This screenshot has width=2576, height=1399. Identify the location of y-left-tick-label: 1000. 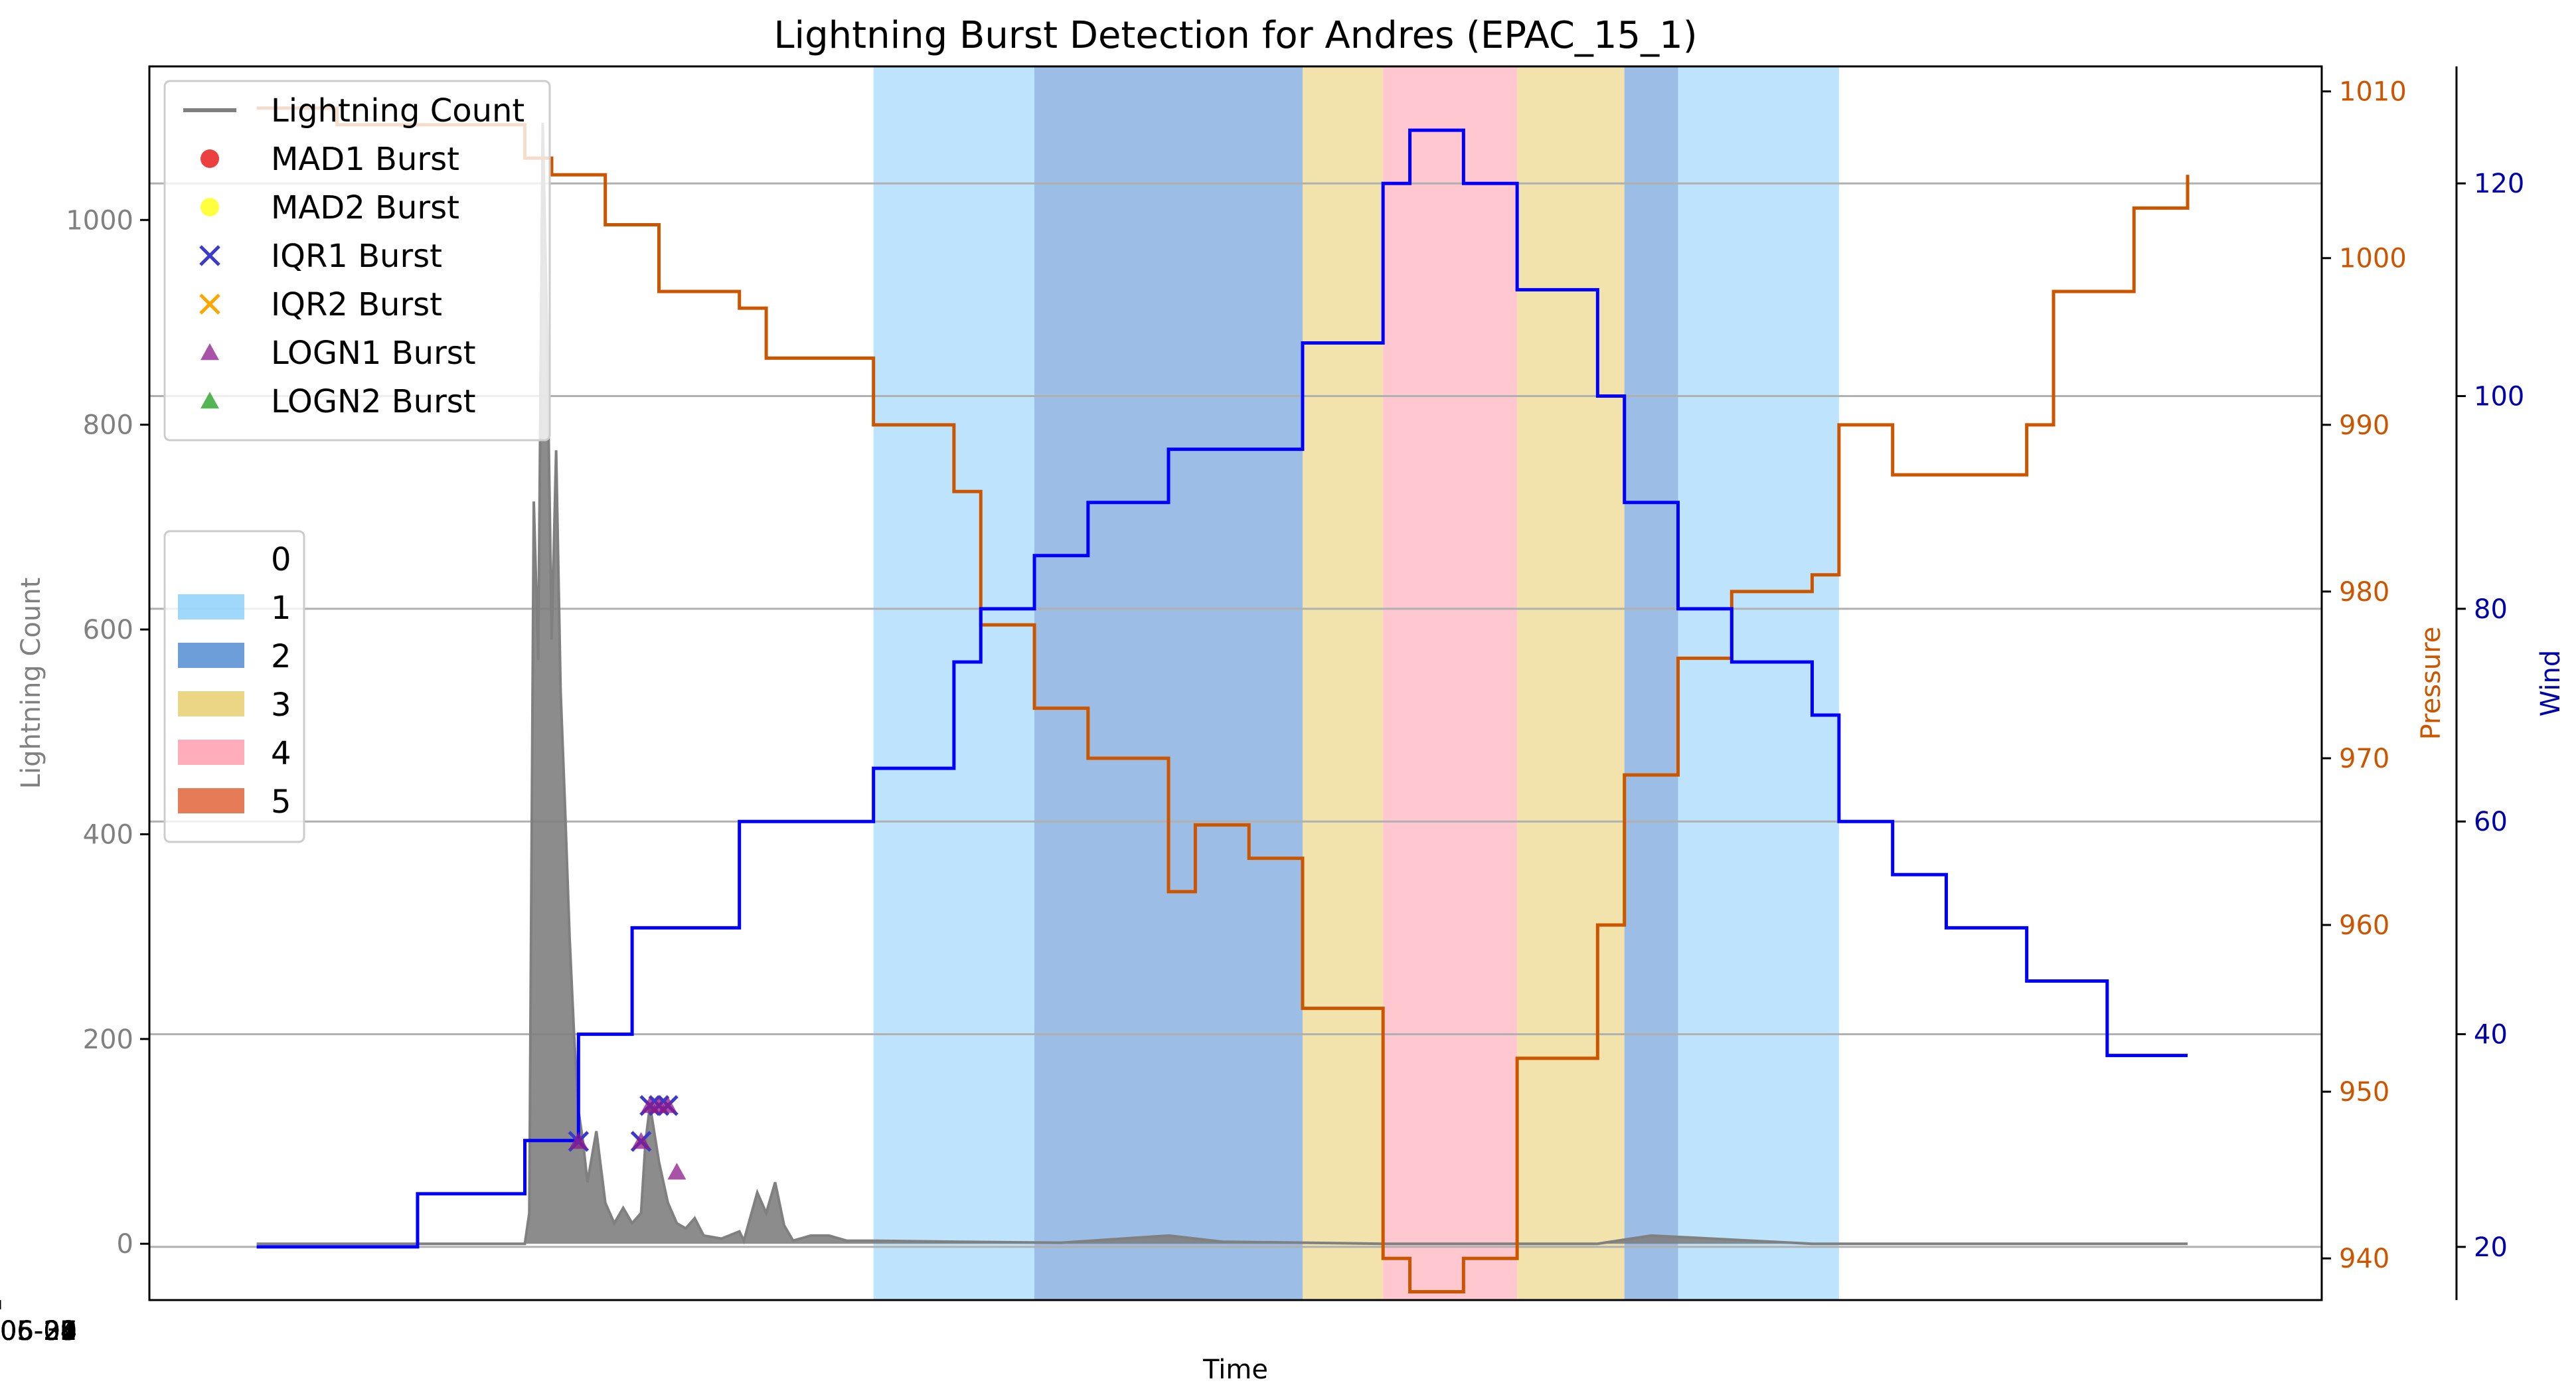
(99, 220).